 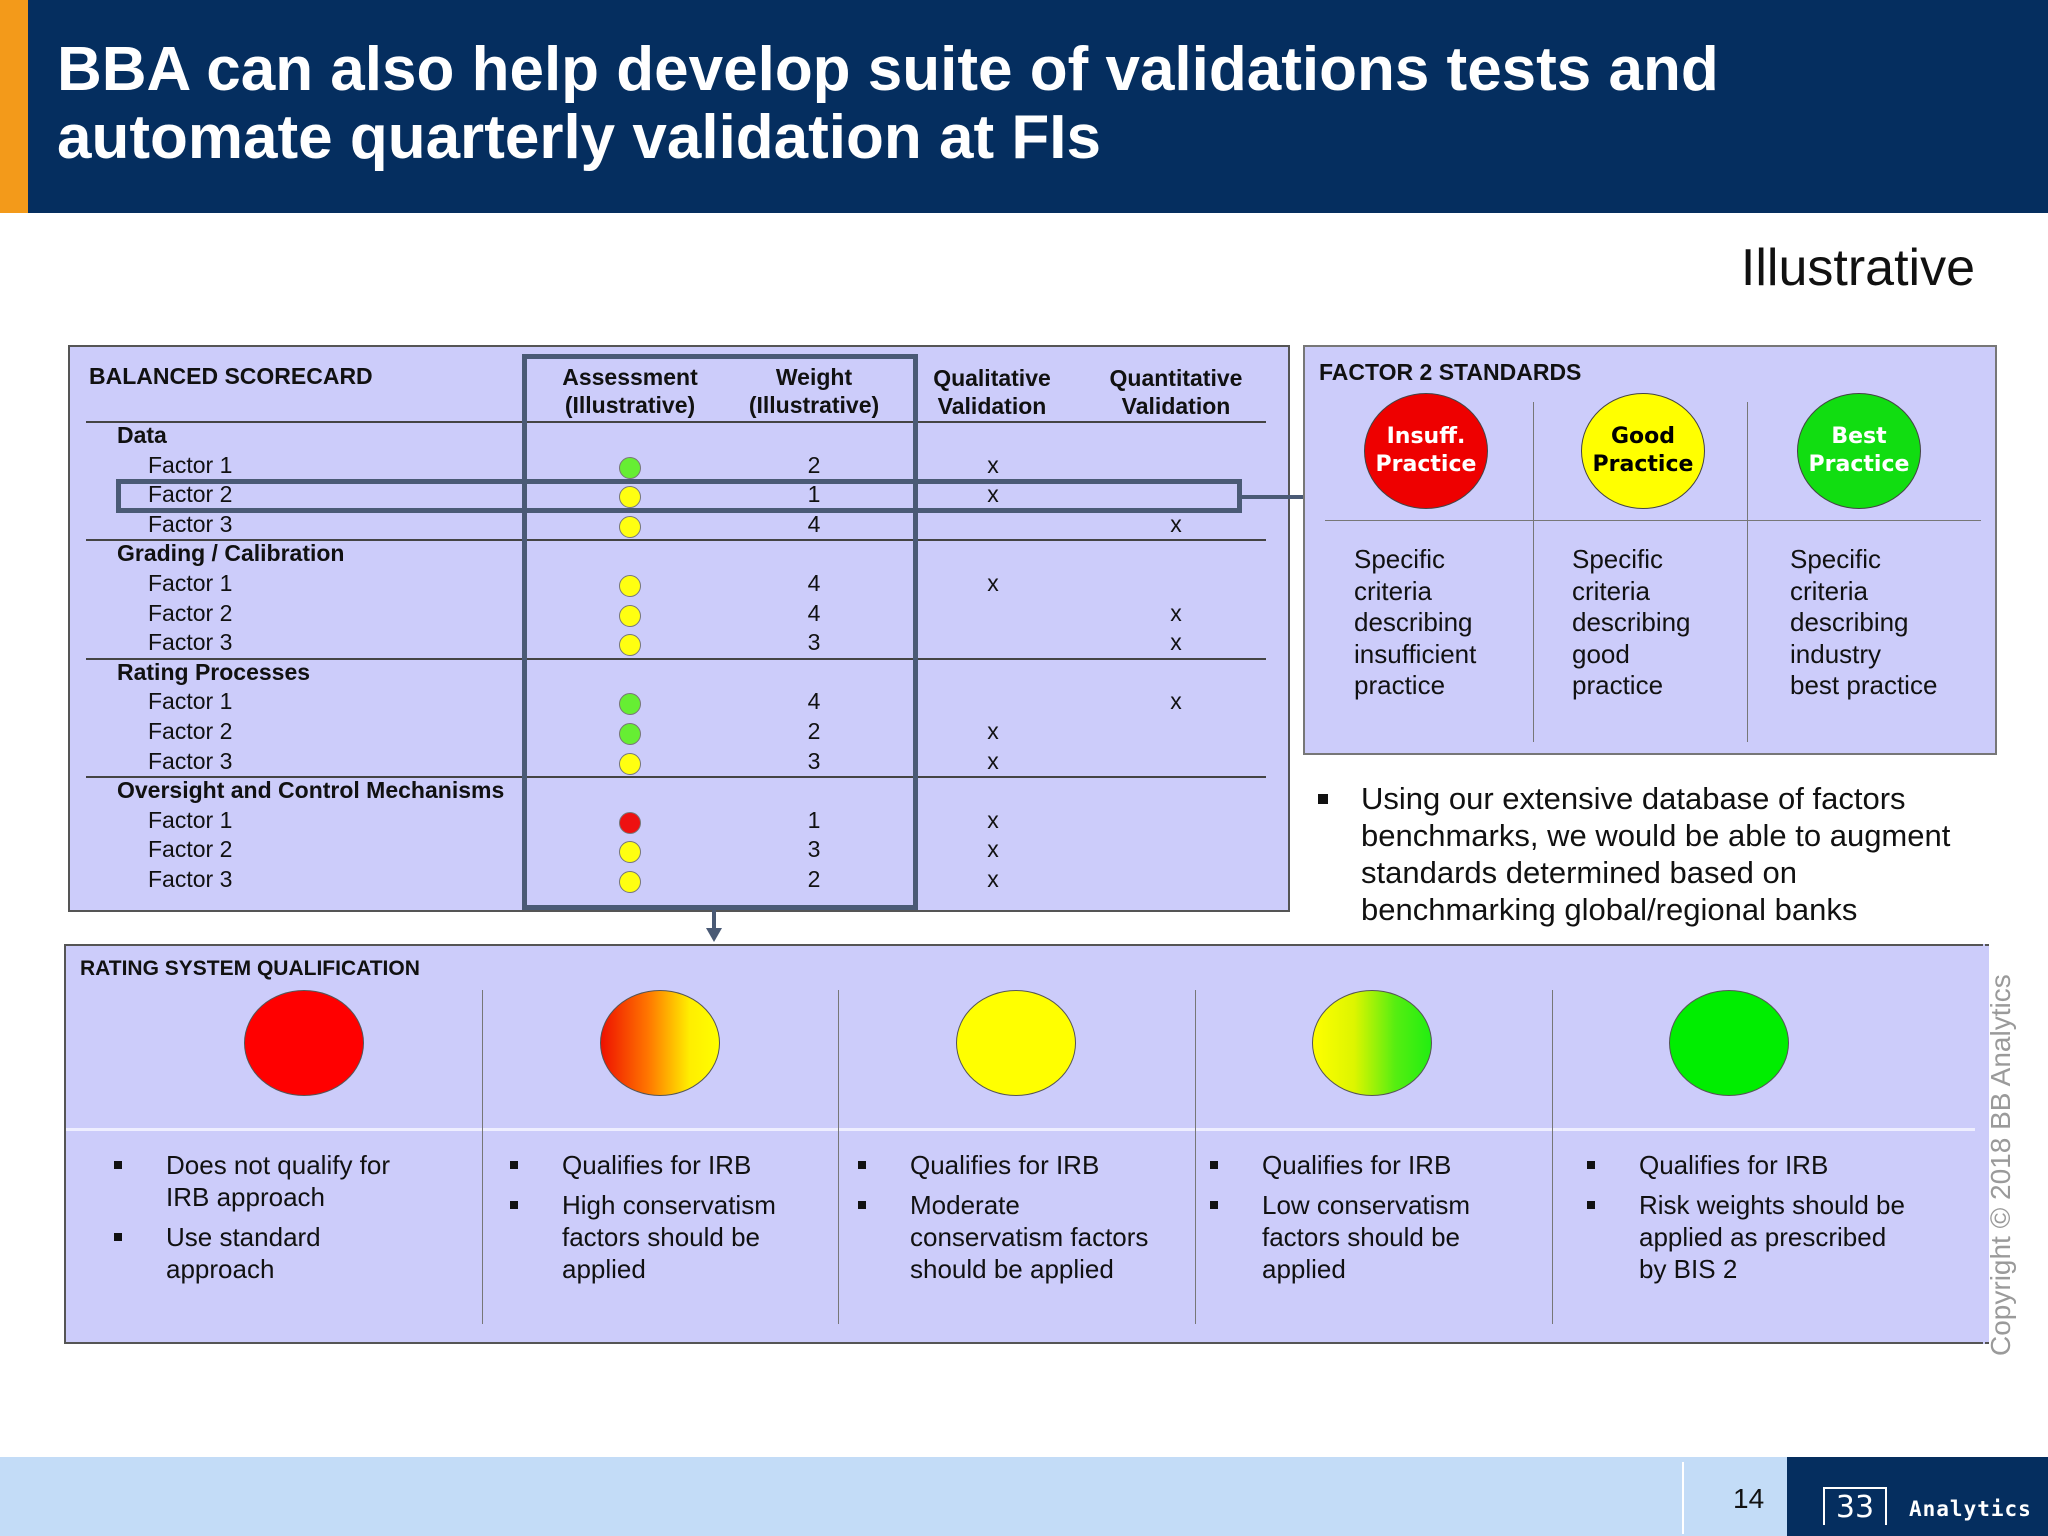 What do you see at coordinates (190, 879) in the screenshot?
I see `factor-label: Factor 3` at bounding box center [190, 879].